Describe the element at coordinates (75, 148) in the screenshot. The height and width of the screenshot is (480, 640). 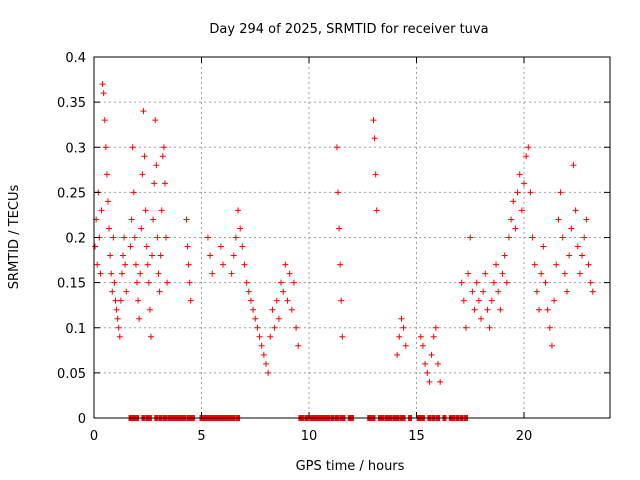
I see `y-tick-label: 0.3` at that location.